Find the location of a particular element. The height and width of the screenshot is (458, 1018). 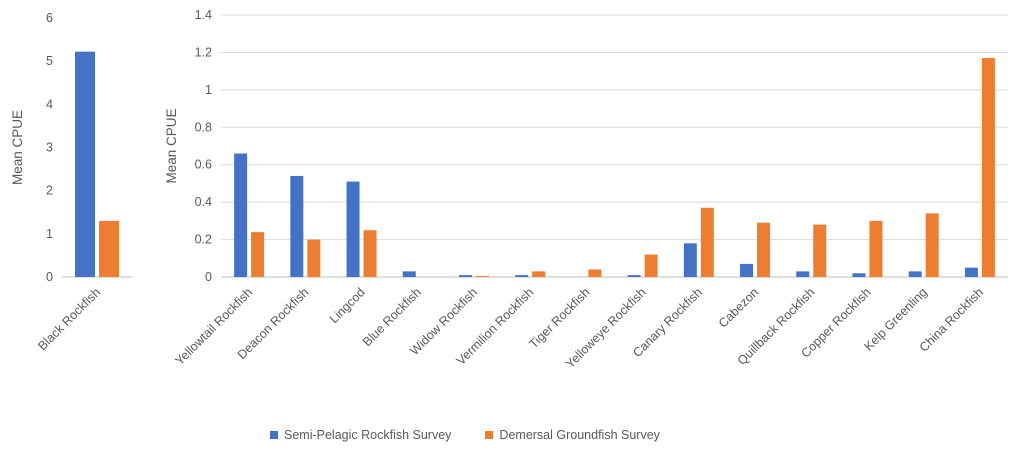

y-axis-label-0: Mean CPUE is located at coordinates (17, 147).